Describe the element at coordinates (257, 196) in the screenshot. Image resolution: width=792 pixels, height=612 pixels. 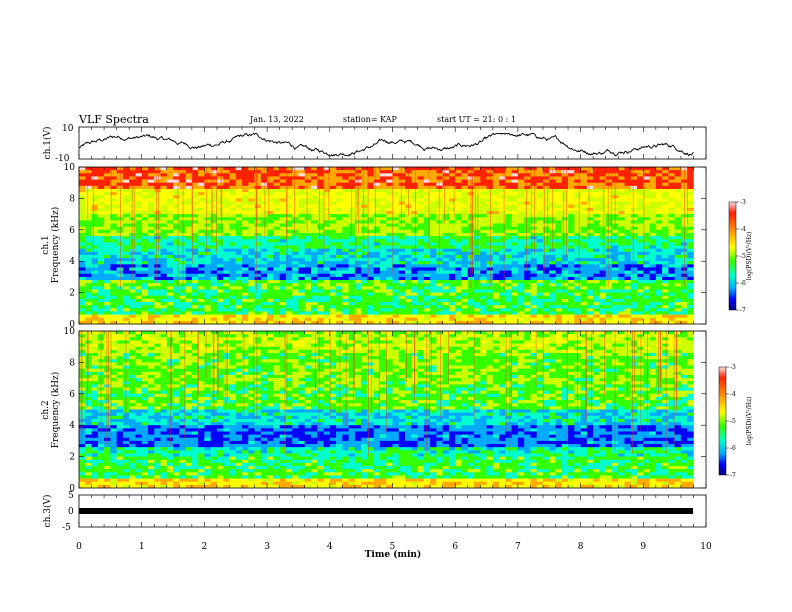
I see `spectrogram-streak` at that location.